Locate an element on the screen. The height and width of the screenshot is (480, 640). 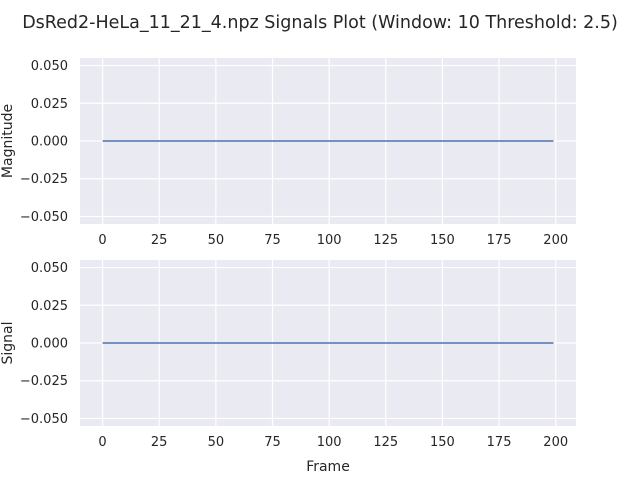
y-axis-label: Magnitude is located at coordinates (8, 141).